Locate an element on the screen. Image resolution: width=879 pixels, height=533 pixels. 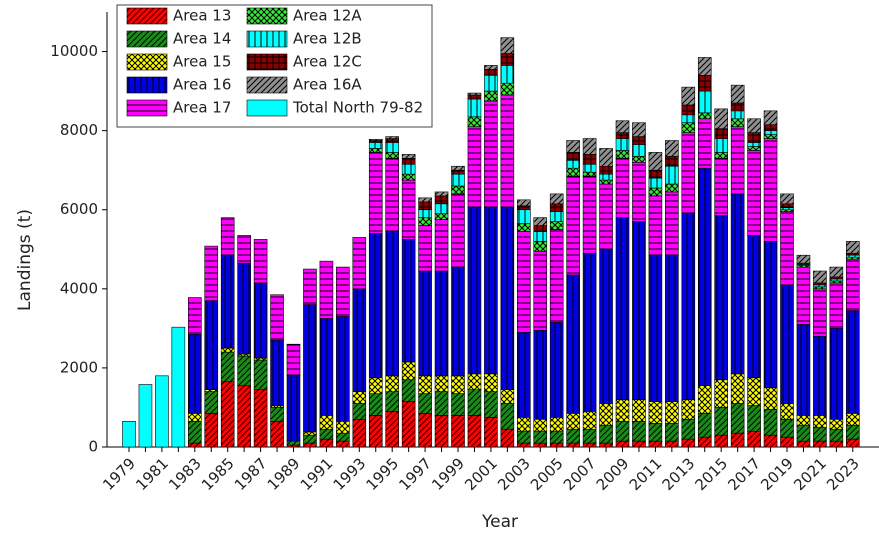
legend-label: Total North 79-82 is located at coordinates (357, 108).